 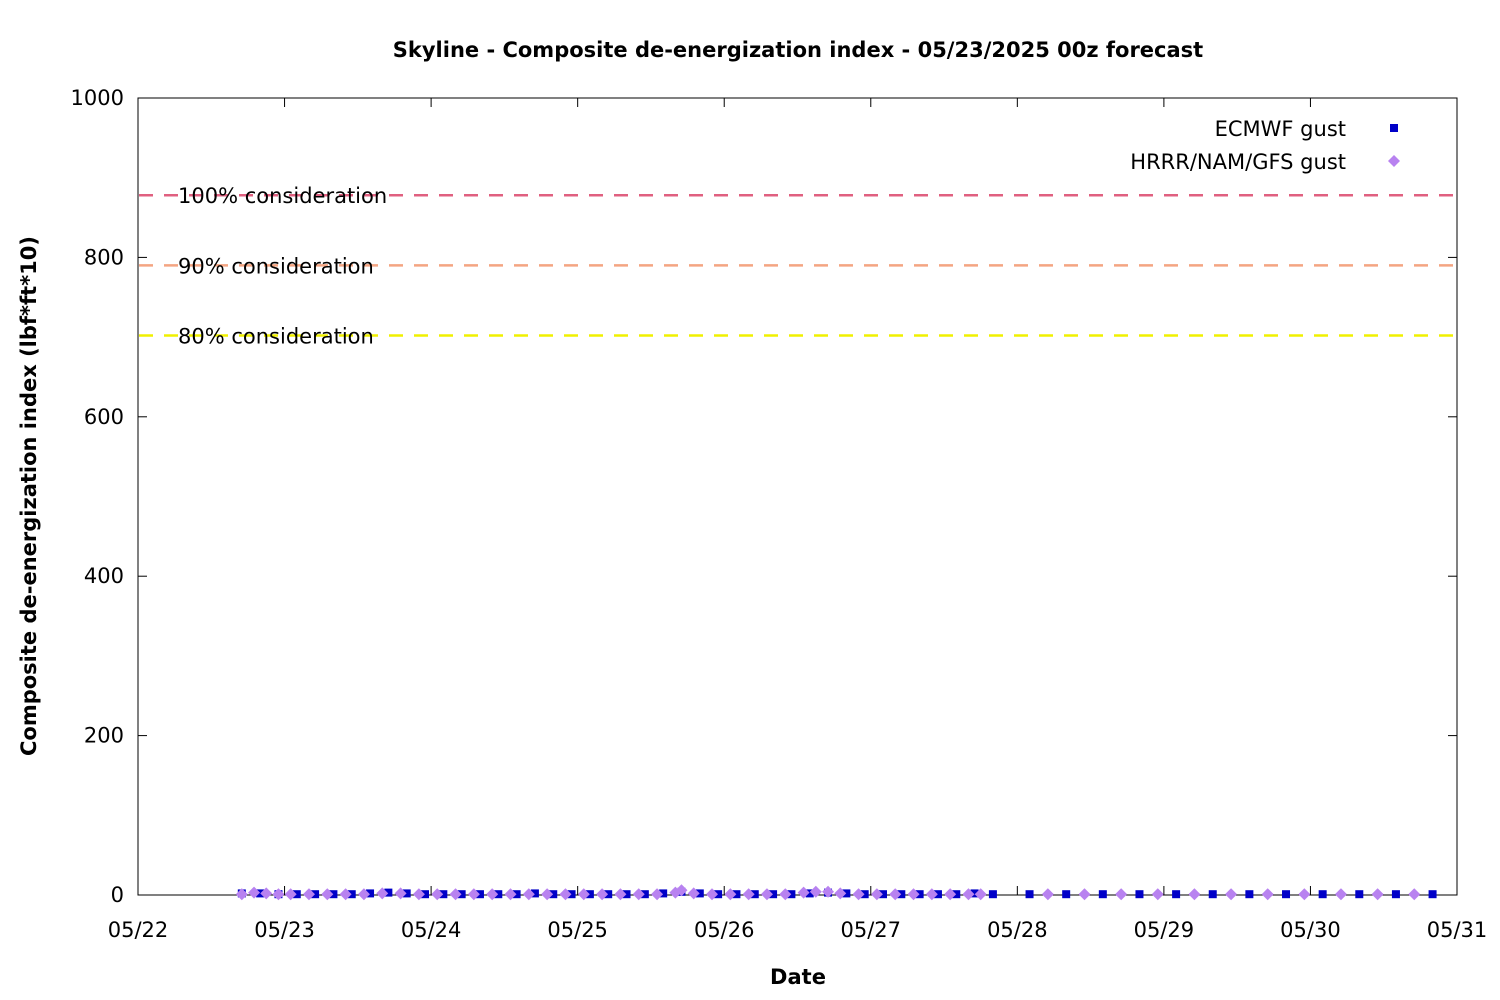 What do you see at coordinates (798, 977) in the screenshot?
I see `x-axis-label: Date` at bounding box center [798, 977].